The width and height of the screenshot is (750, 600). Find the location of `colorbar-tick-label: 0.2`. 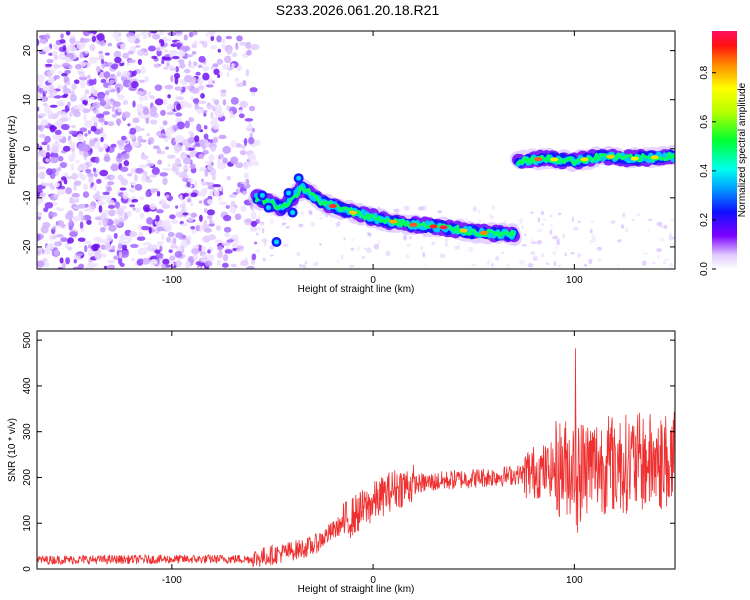

colorbar-tick-label: 0.2 is located at coordinates (704, 220).